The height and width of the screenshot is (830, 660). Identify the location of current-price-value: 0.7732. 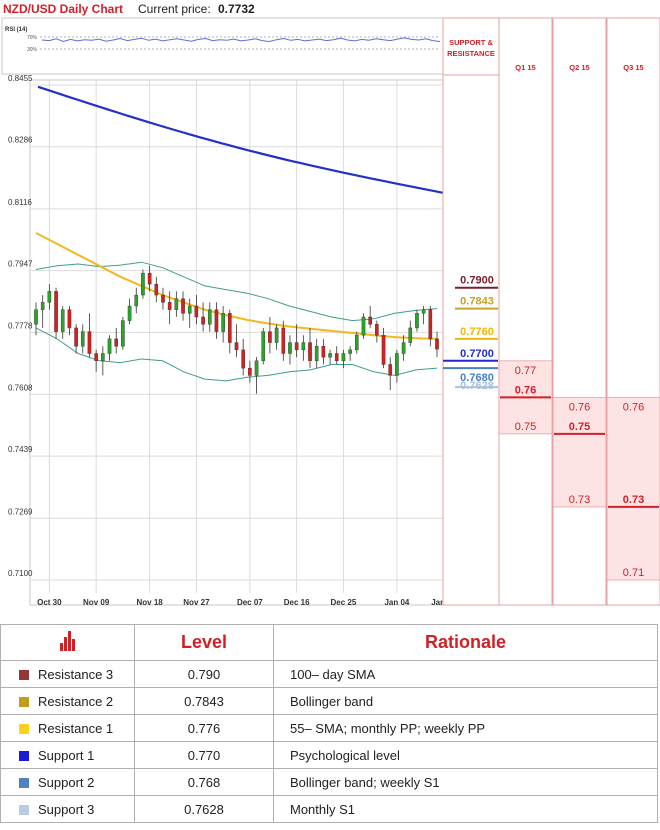
(236, 9).